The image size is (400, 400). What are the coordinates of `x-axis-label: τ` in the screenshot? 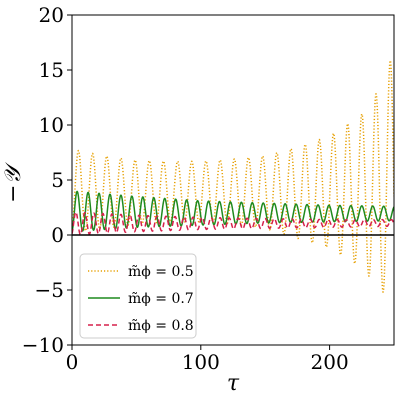 It's located at (233, 383).